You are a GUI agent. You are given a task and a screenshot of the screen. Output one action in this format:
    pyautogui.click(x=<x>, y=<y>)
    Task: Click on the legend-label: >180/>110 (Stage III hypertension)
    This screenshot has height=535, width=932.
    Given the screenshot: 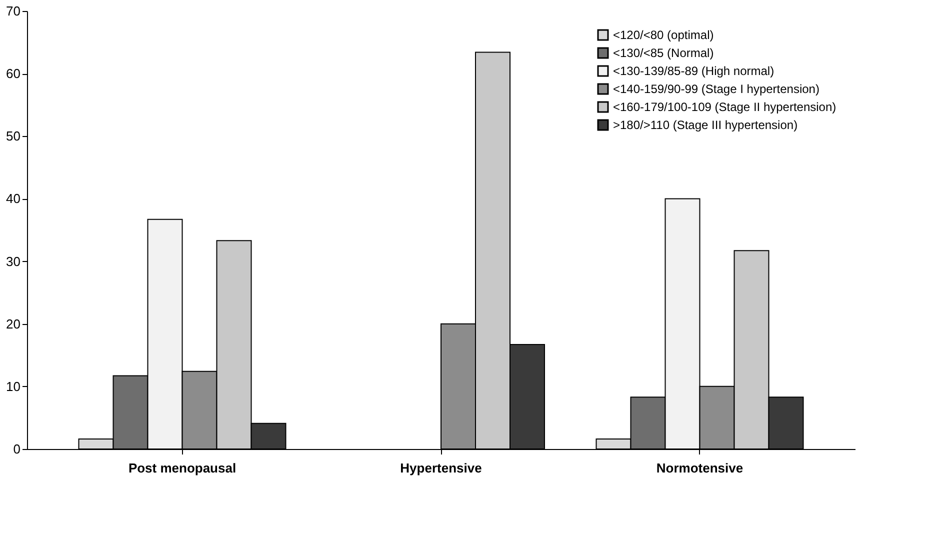 What is the action you would take?
    pyautogui.click(x=705, y=125)
    